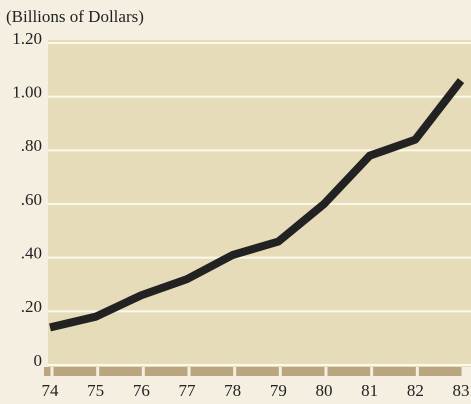 The width and height of the screenshot is (471, 404). I want to click on x-tick-label: 77, so click(188, 390).